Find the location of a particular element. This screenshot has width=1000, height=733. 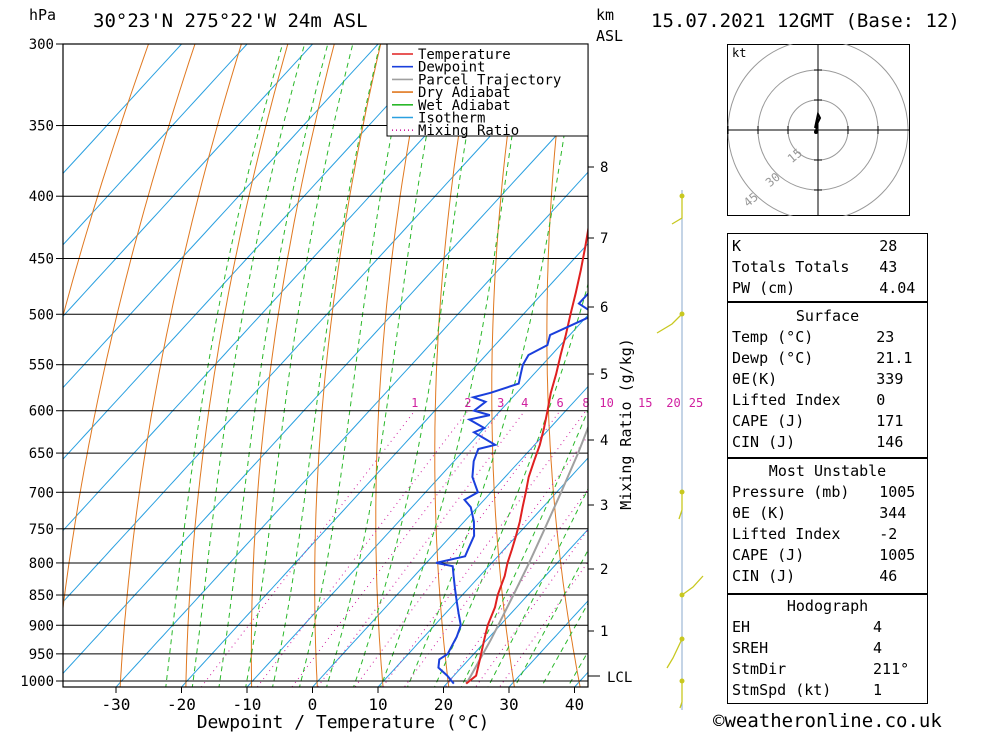

index-row: CAPE (J) 1005 is located at coordinates (827, 554).